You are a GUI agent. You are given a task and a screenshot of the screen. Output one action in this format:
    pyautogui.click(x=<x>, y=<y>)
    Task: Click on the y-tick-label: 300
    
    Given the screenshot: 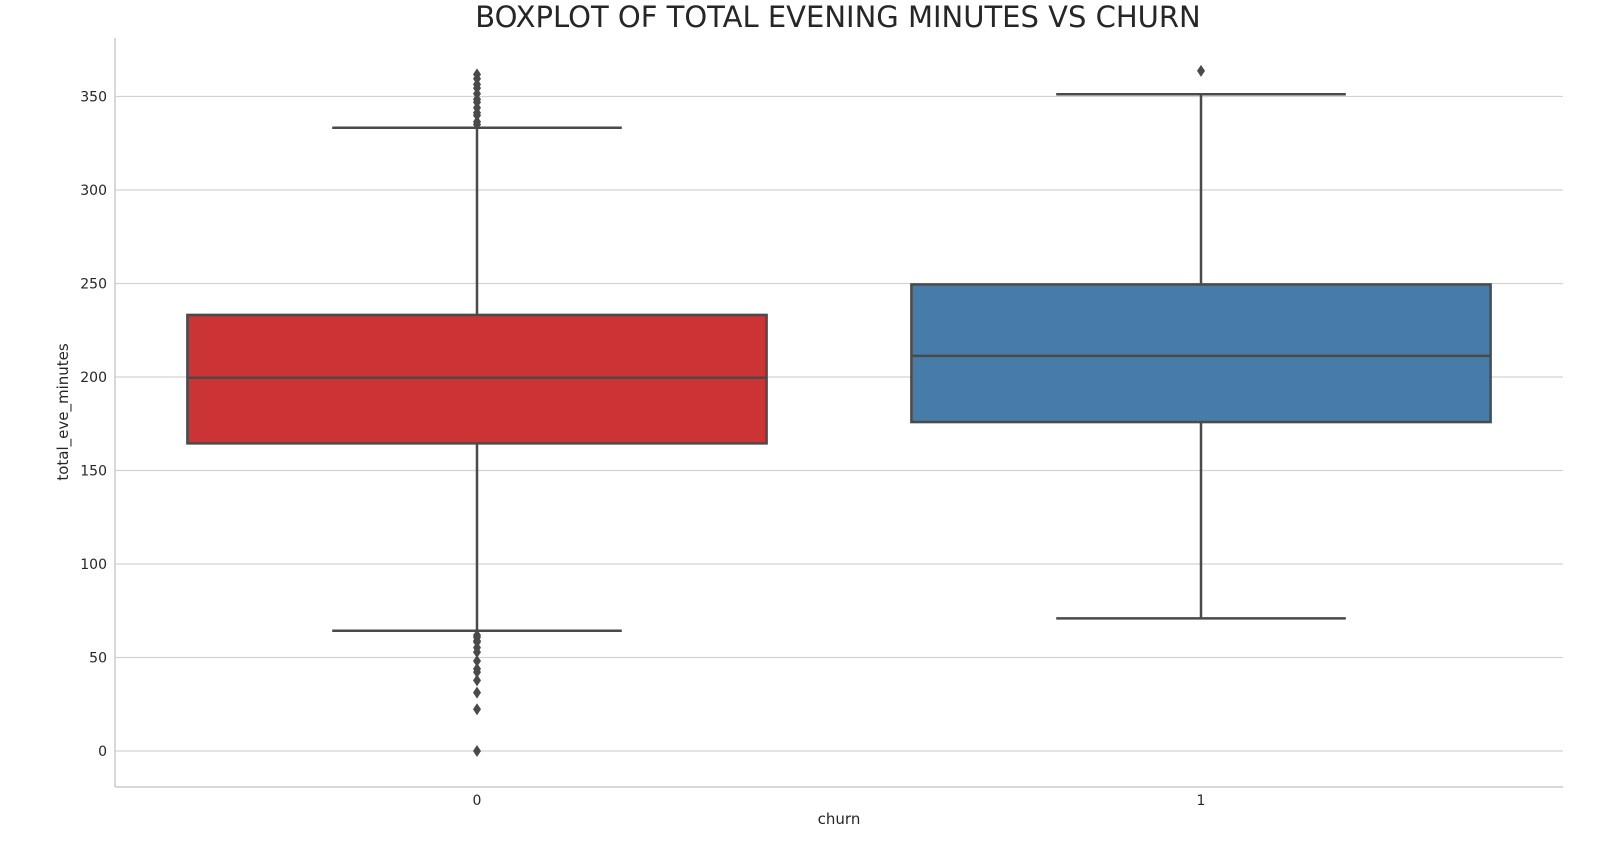 What is the action you would take?
    pyautogui.click(x=93, y=191)
    